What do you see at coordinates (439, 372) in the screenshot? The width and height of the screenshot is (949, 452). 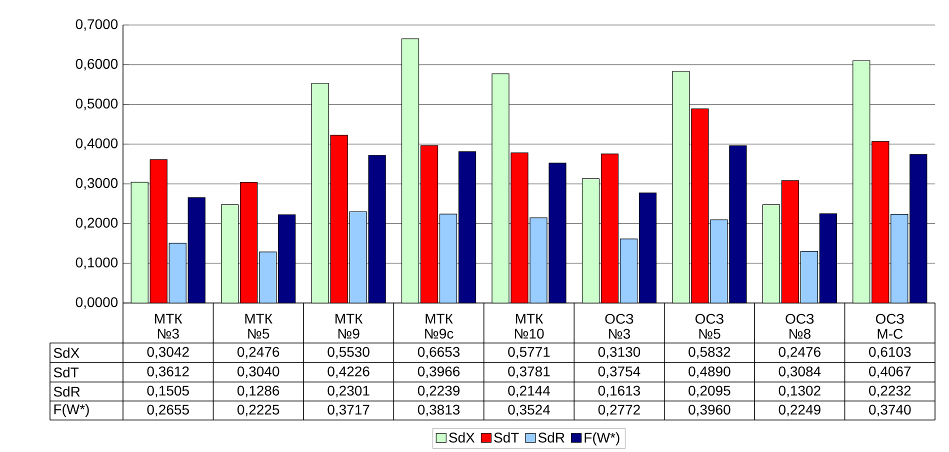 I see `data-label: 0,3966` at bounding box center [439, 372].